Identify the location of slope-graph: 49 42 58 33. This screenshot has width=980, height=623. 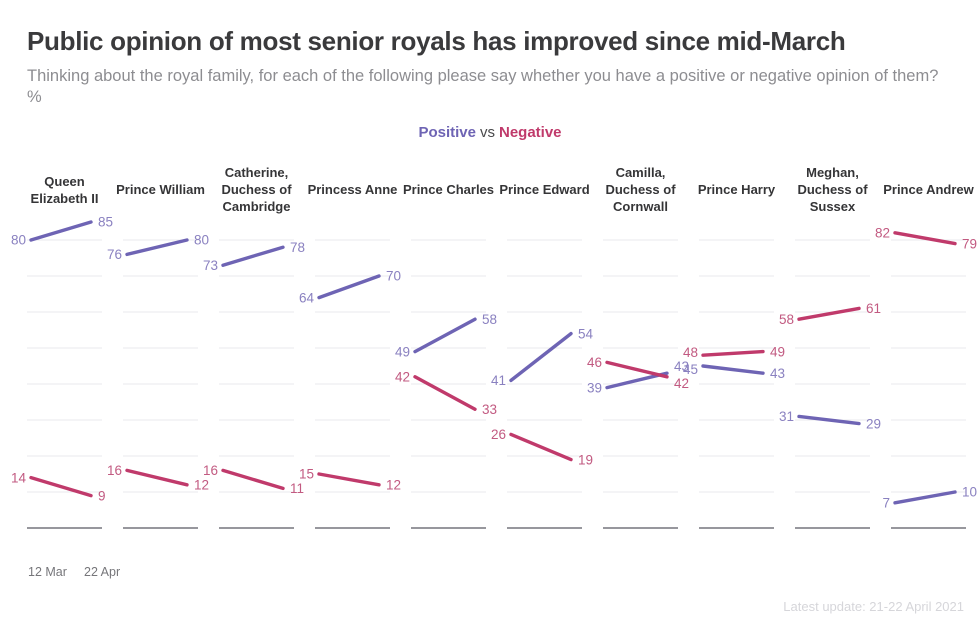
(446, 384).